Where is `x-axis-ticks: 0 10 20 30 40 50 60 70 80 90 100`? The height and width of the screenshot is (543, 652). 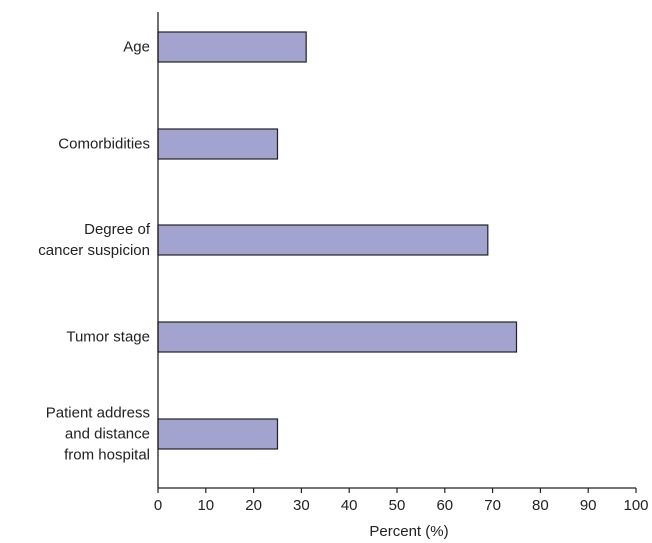 x-axis-ticks: 0 10 20 30 40 50 60 70 80 90 100 is located at coordinates (401, 501).